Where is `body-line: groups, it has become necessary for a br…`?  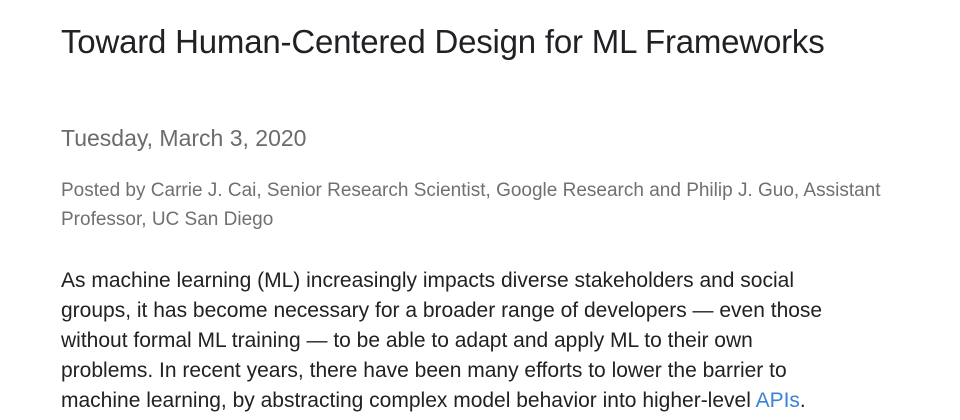 body-line: groups, it has become necessary for a br… is located at coordinates (442, 310).